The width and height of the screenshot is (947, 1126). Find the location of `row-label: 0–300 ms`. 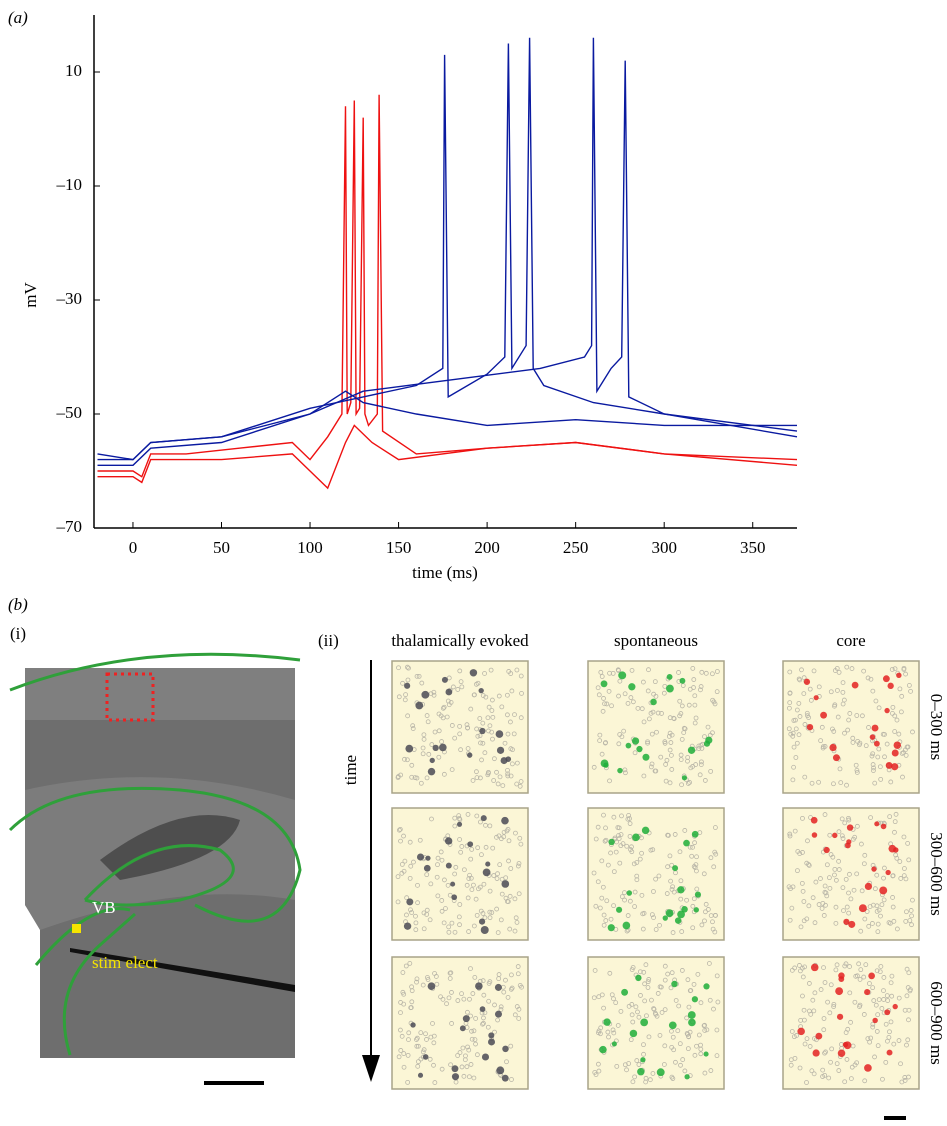

row-label: 0–300 ms is located at coordinates (936, 727).